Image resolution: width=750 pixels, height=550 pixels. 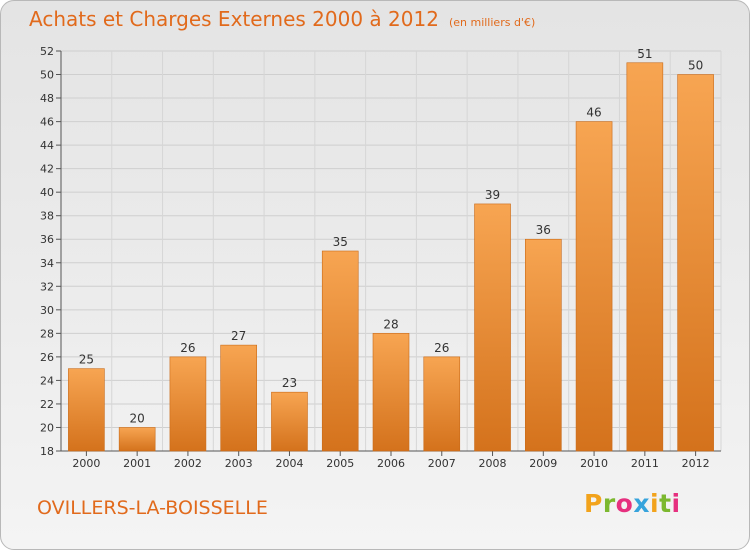 I want to click on bar-value-label: 23, so click(x=289, y=383).